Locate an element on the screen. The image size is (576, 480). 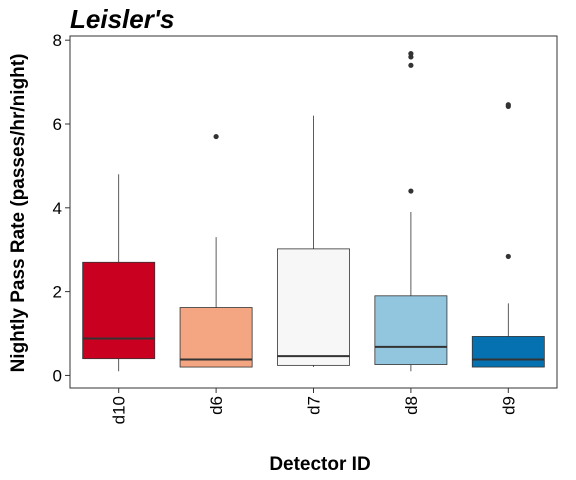
box-d7 is located at coordinates (313, 307).